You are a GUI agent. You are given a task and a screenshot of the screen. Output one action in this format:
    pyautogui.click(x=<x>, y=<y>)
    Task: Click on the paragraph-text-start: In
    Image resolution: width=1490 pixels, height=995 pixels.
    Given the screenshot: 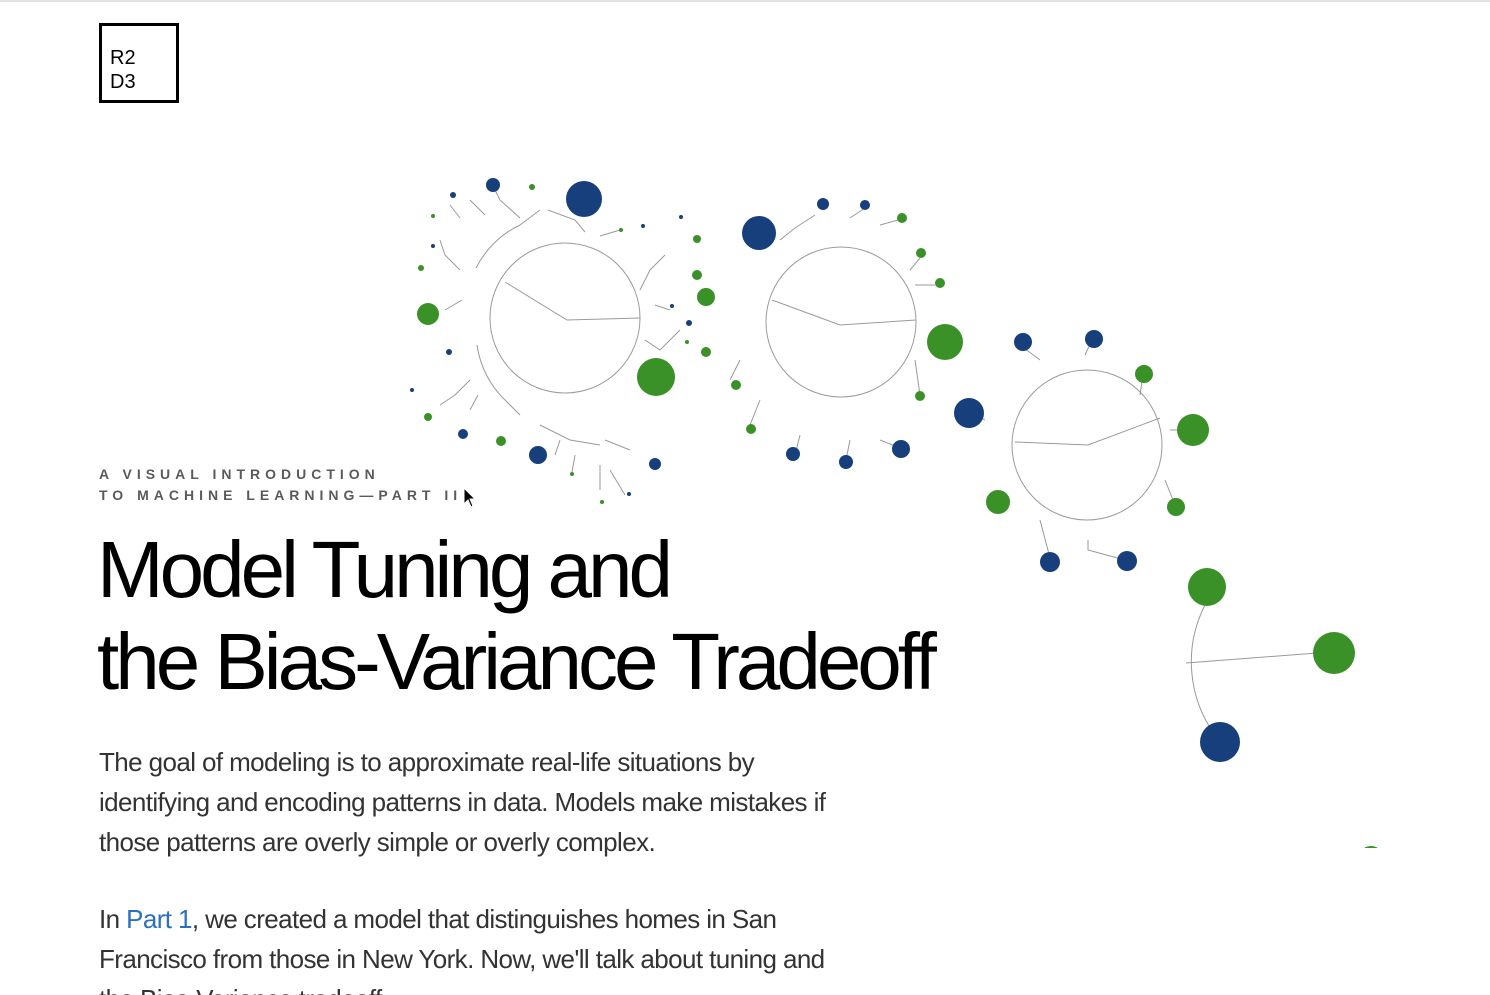 What is the action you would take?
    pyautogui.click(x=113, y=919)
    